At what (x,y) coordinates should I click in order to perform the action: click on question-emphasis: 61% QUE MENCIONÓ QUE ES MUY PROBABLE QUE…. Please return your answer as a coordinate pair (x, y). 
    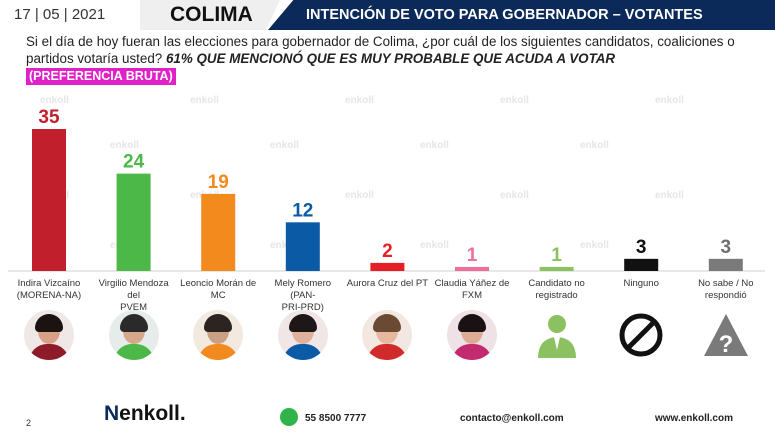
    Looking at the image, I should click on (390, 58).